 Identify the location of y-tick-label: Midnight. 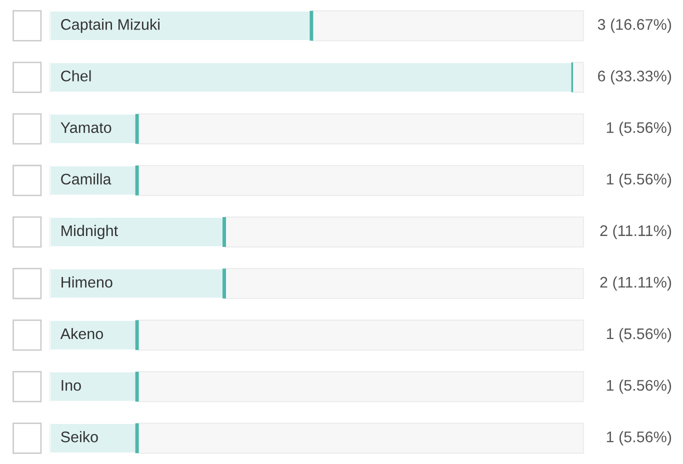
(90, 232).